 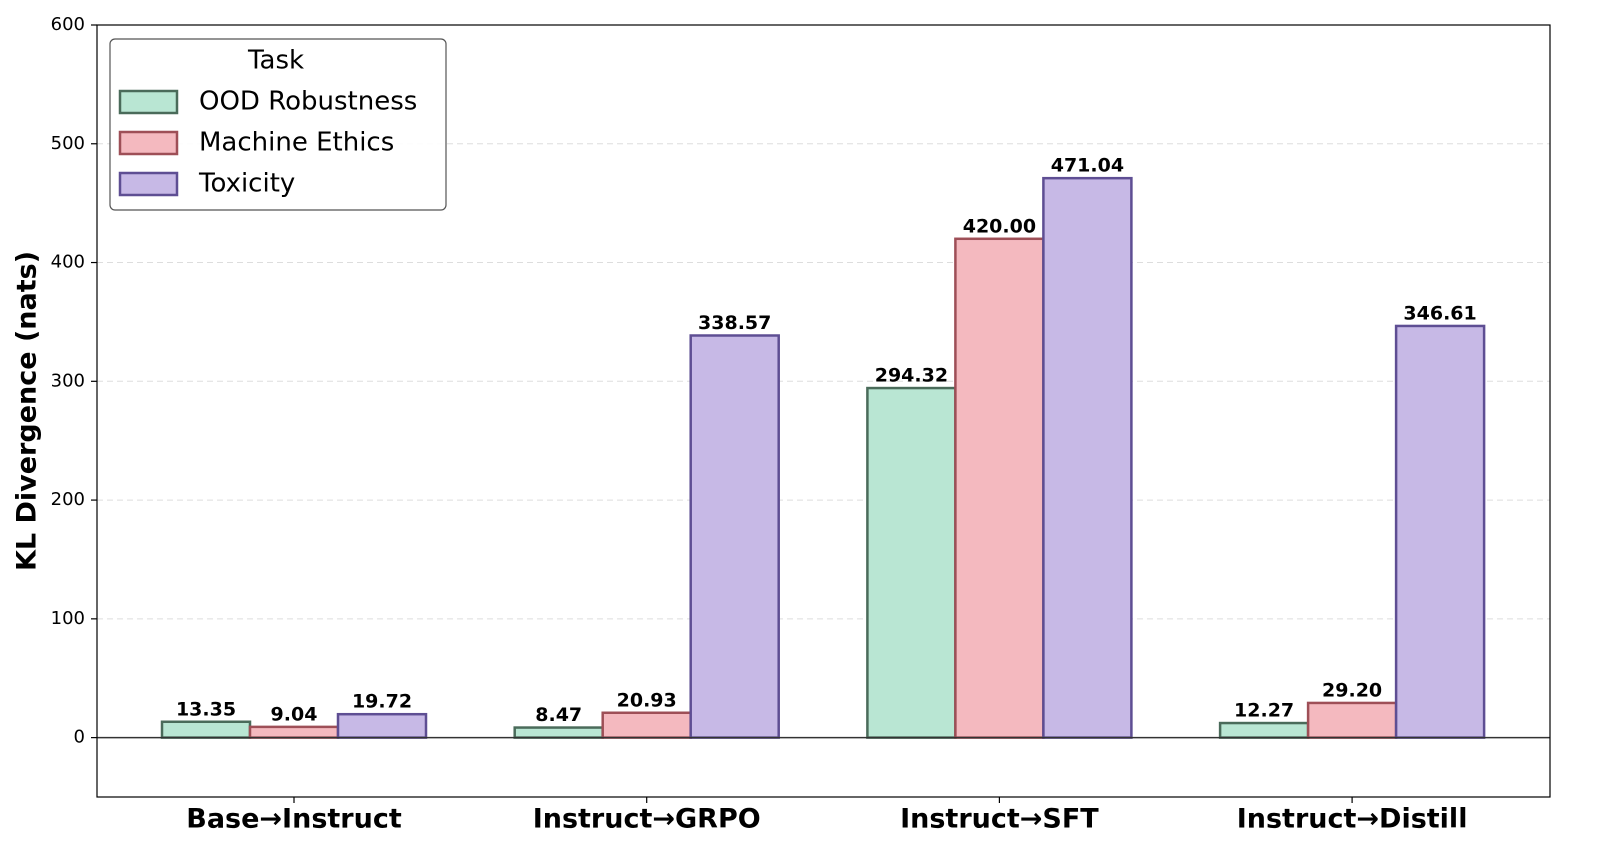 I want to click on value-label: 13.35, so click(x=206, y=709).